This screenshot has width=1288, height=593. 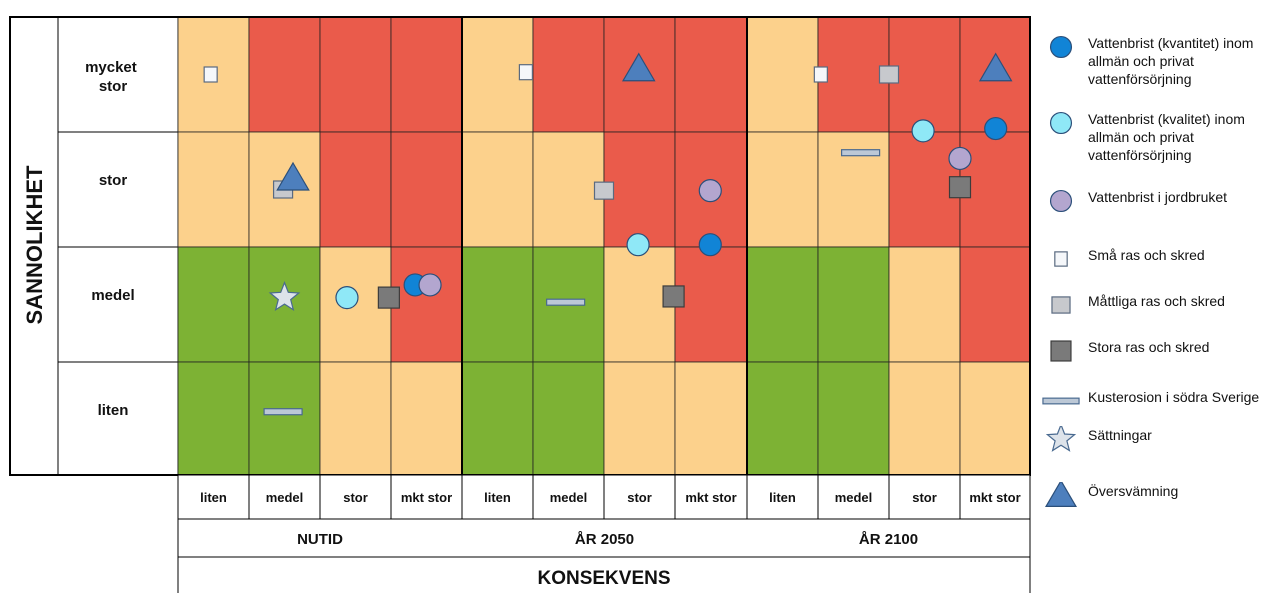 I want to click on legend-erosion-icon, so click(x=1061, y=401).